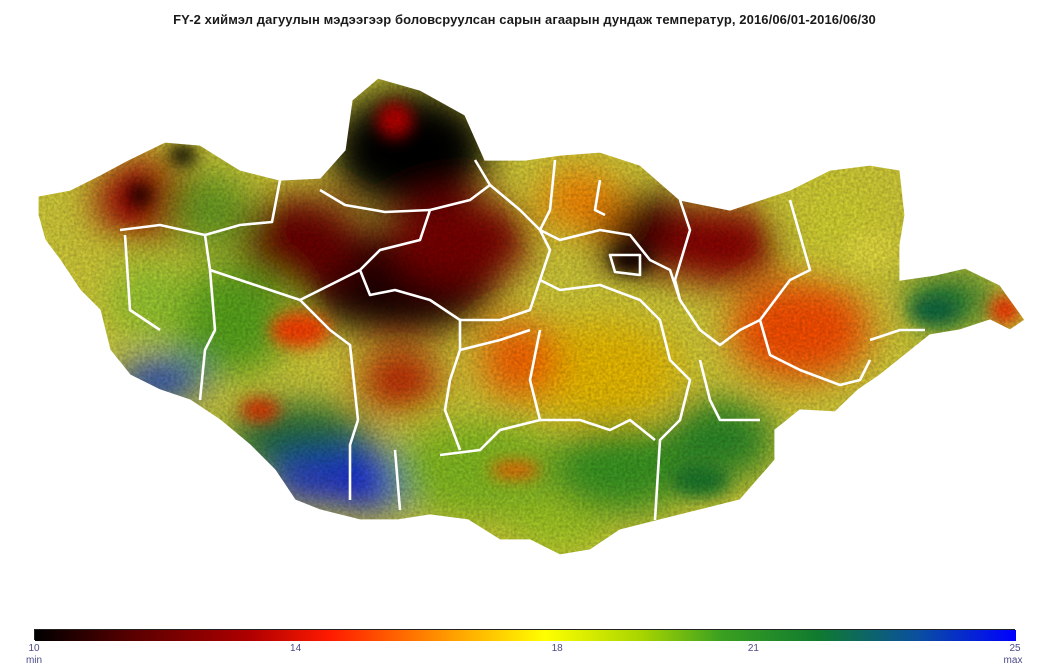 The height and width of the screenshot is (666, 1049). What do you see at coordinates (34, 648) in the screenshot?
I see `legend-tick-label: 10` at bounding box center [34, 648].